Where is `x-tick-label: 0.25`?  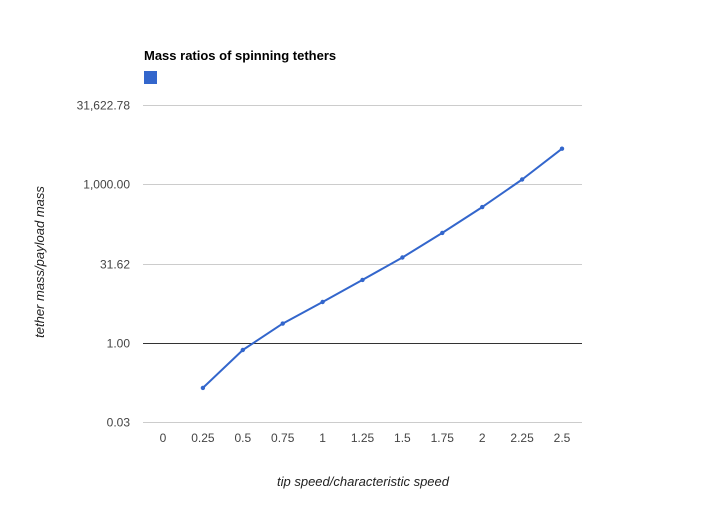
x-tick-label: 0.25 is located at coordinates (203, 438).